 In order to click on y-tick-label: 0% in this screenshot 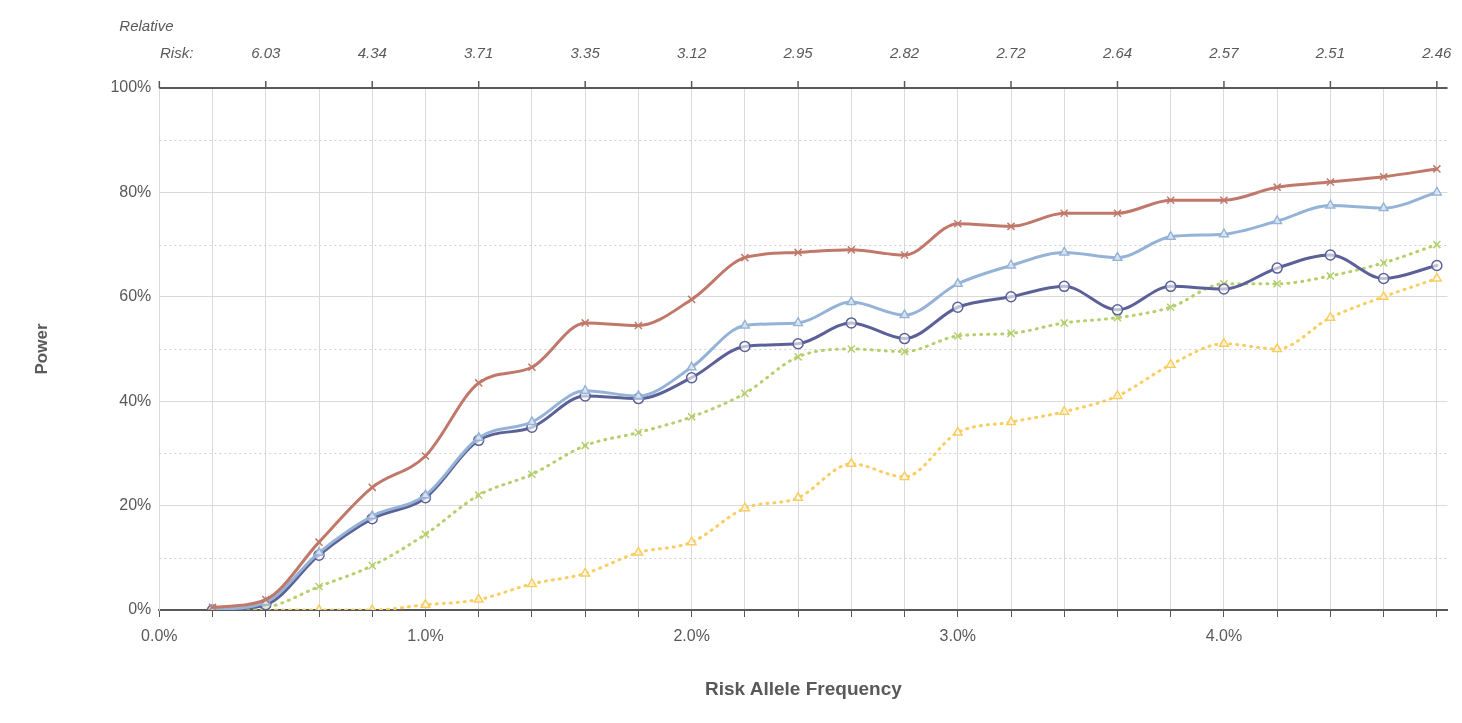, I will do `click(140, 609)`.